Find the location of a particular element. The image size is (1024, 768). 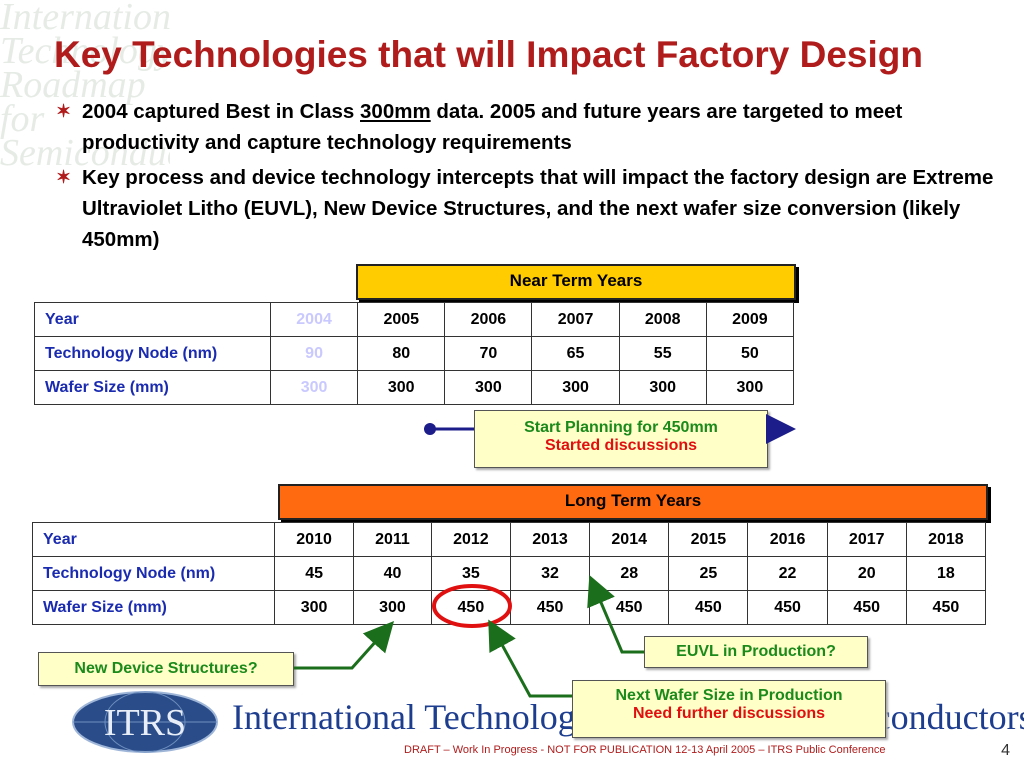

table-cell: 65 is located at coordinates (575, 353).